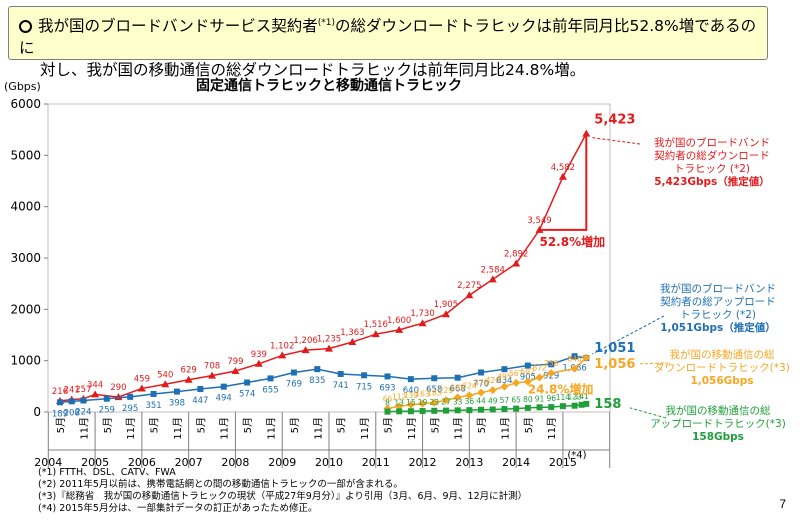 This screenshot has width=800, height=525. What do you see at coordinates (561, 389) in the screenshot?
I see `mobile-growth-label: 24.8%増加` at bounding box center [561, 389].